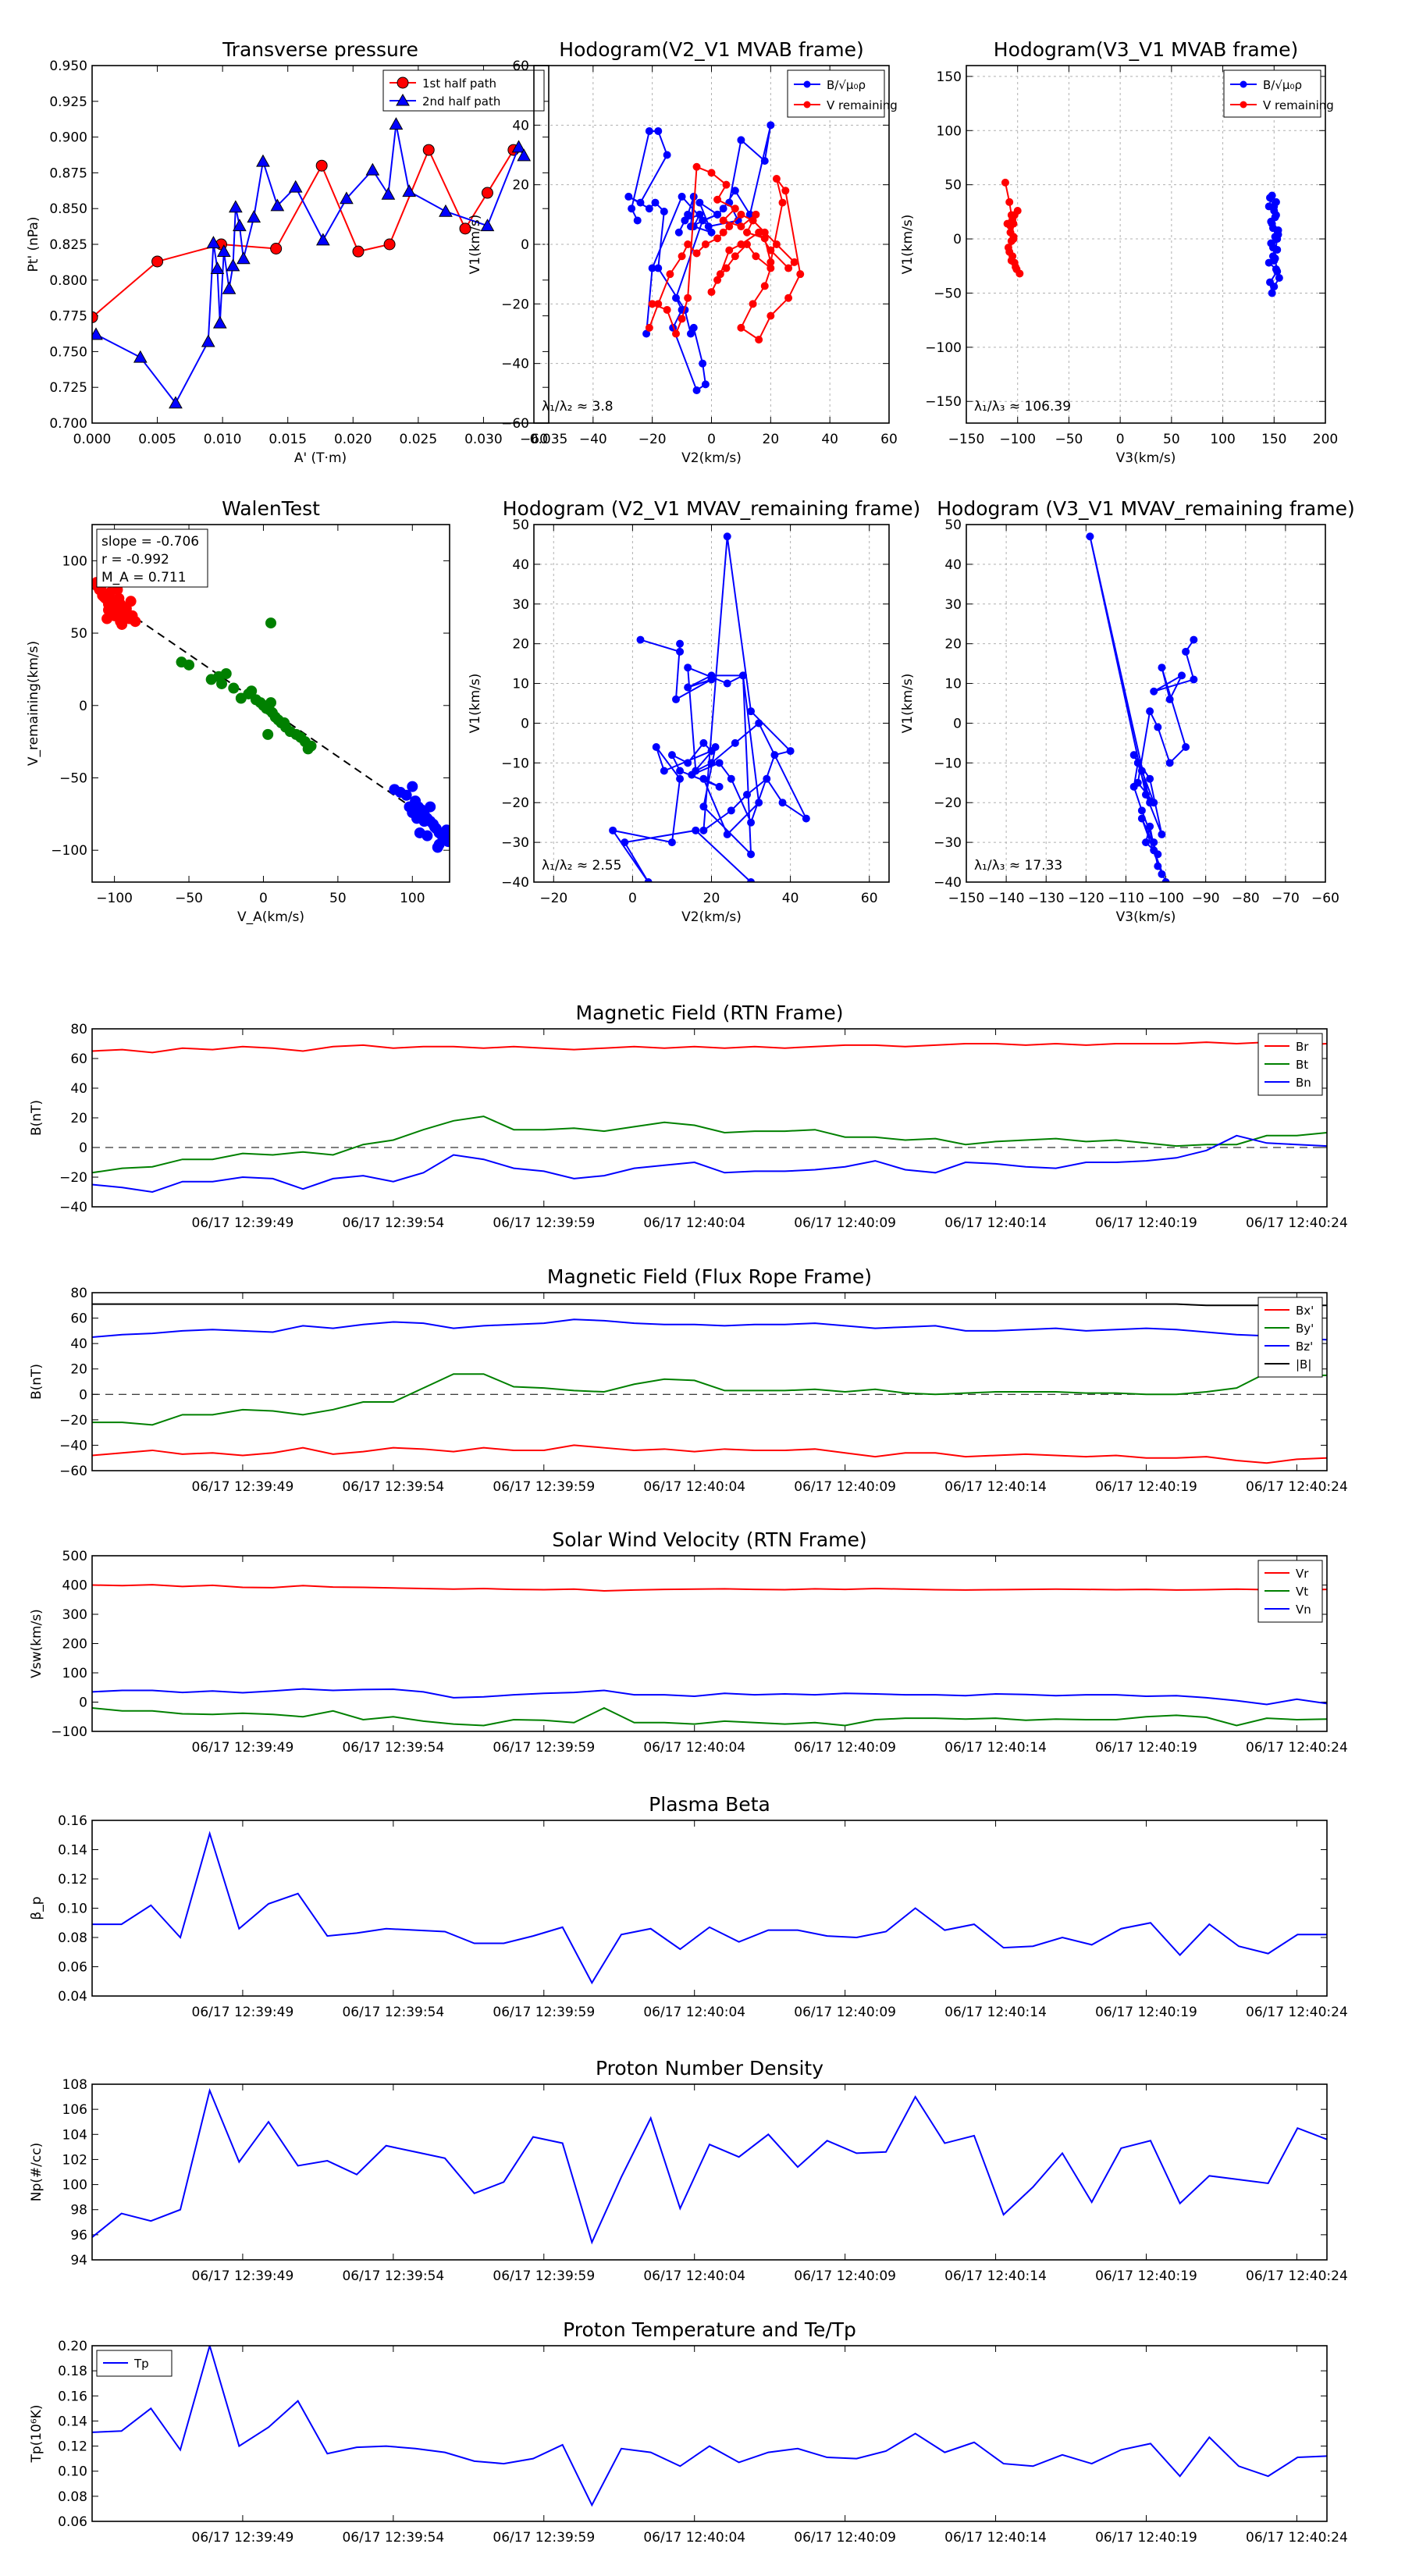 The width and height of the screenshot is (1405, 2576). Describe the element at coordinates (403, 82) in the screenshot. I see `tp-legend-marker` at that location.